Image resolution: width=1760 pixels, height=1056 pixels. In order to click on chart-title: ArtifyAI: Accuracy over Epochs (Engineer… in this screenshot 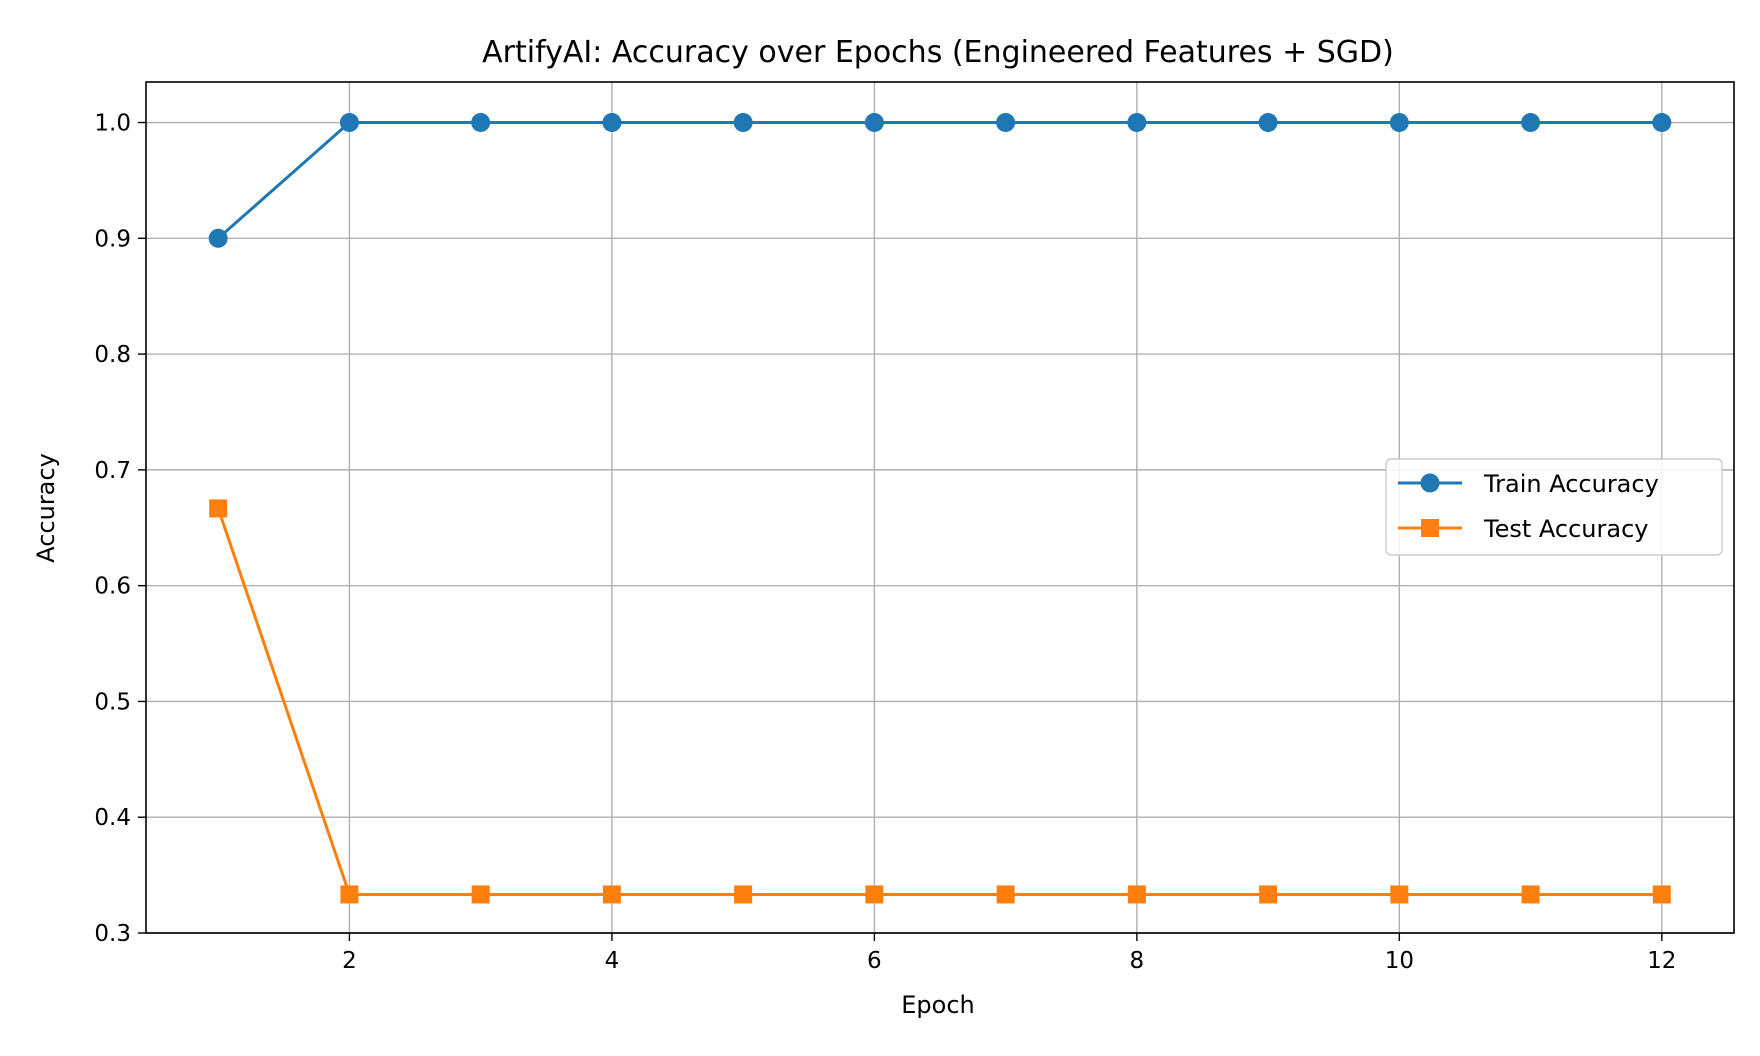, I will do `click(938, 52)`.